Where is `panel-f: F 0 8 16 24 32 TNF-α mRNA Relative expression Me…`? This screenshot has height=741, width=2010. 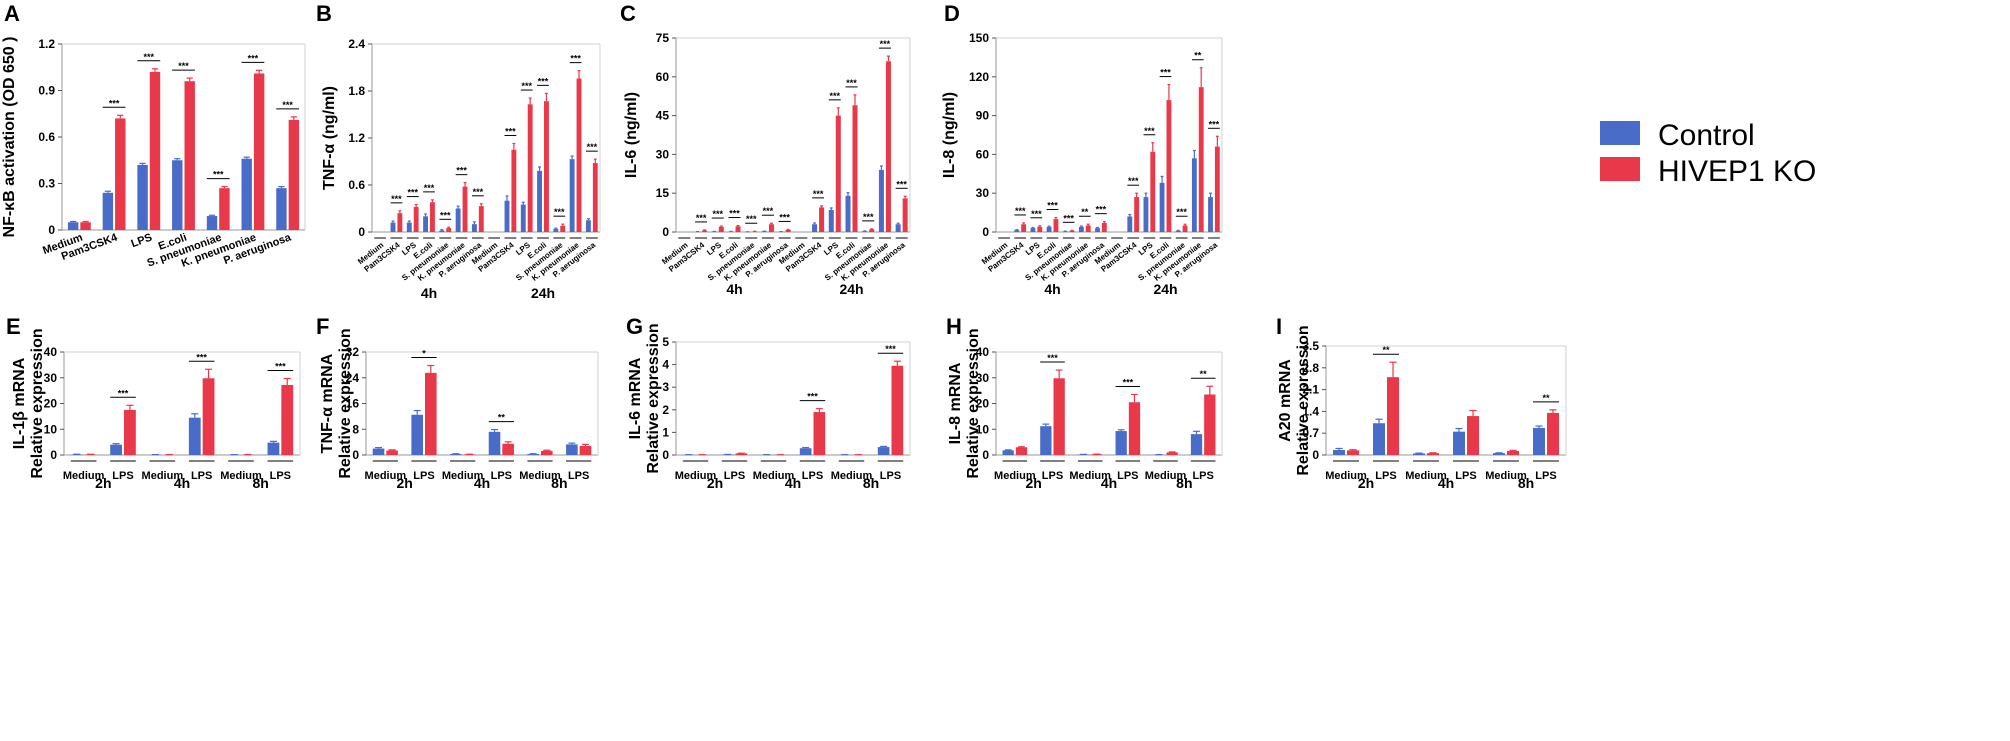
panel-f: F 0 8 16 24 32 TNF-α mRNA Relative expression Me… is located at coordinates (457, 402).